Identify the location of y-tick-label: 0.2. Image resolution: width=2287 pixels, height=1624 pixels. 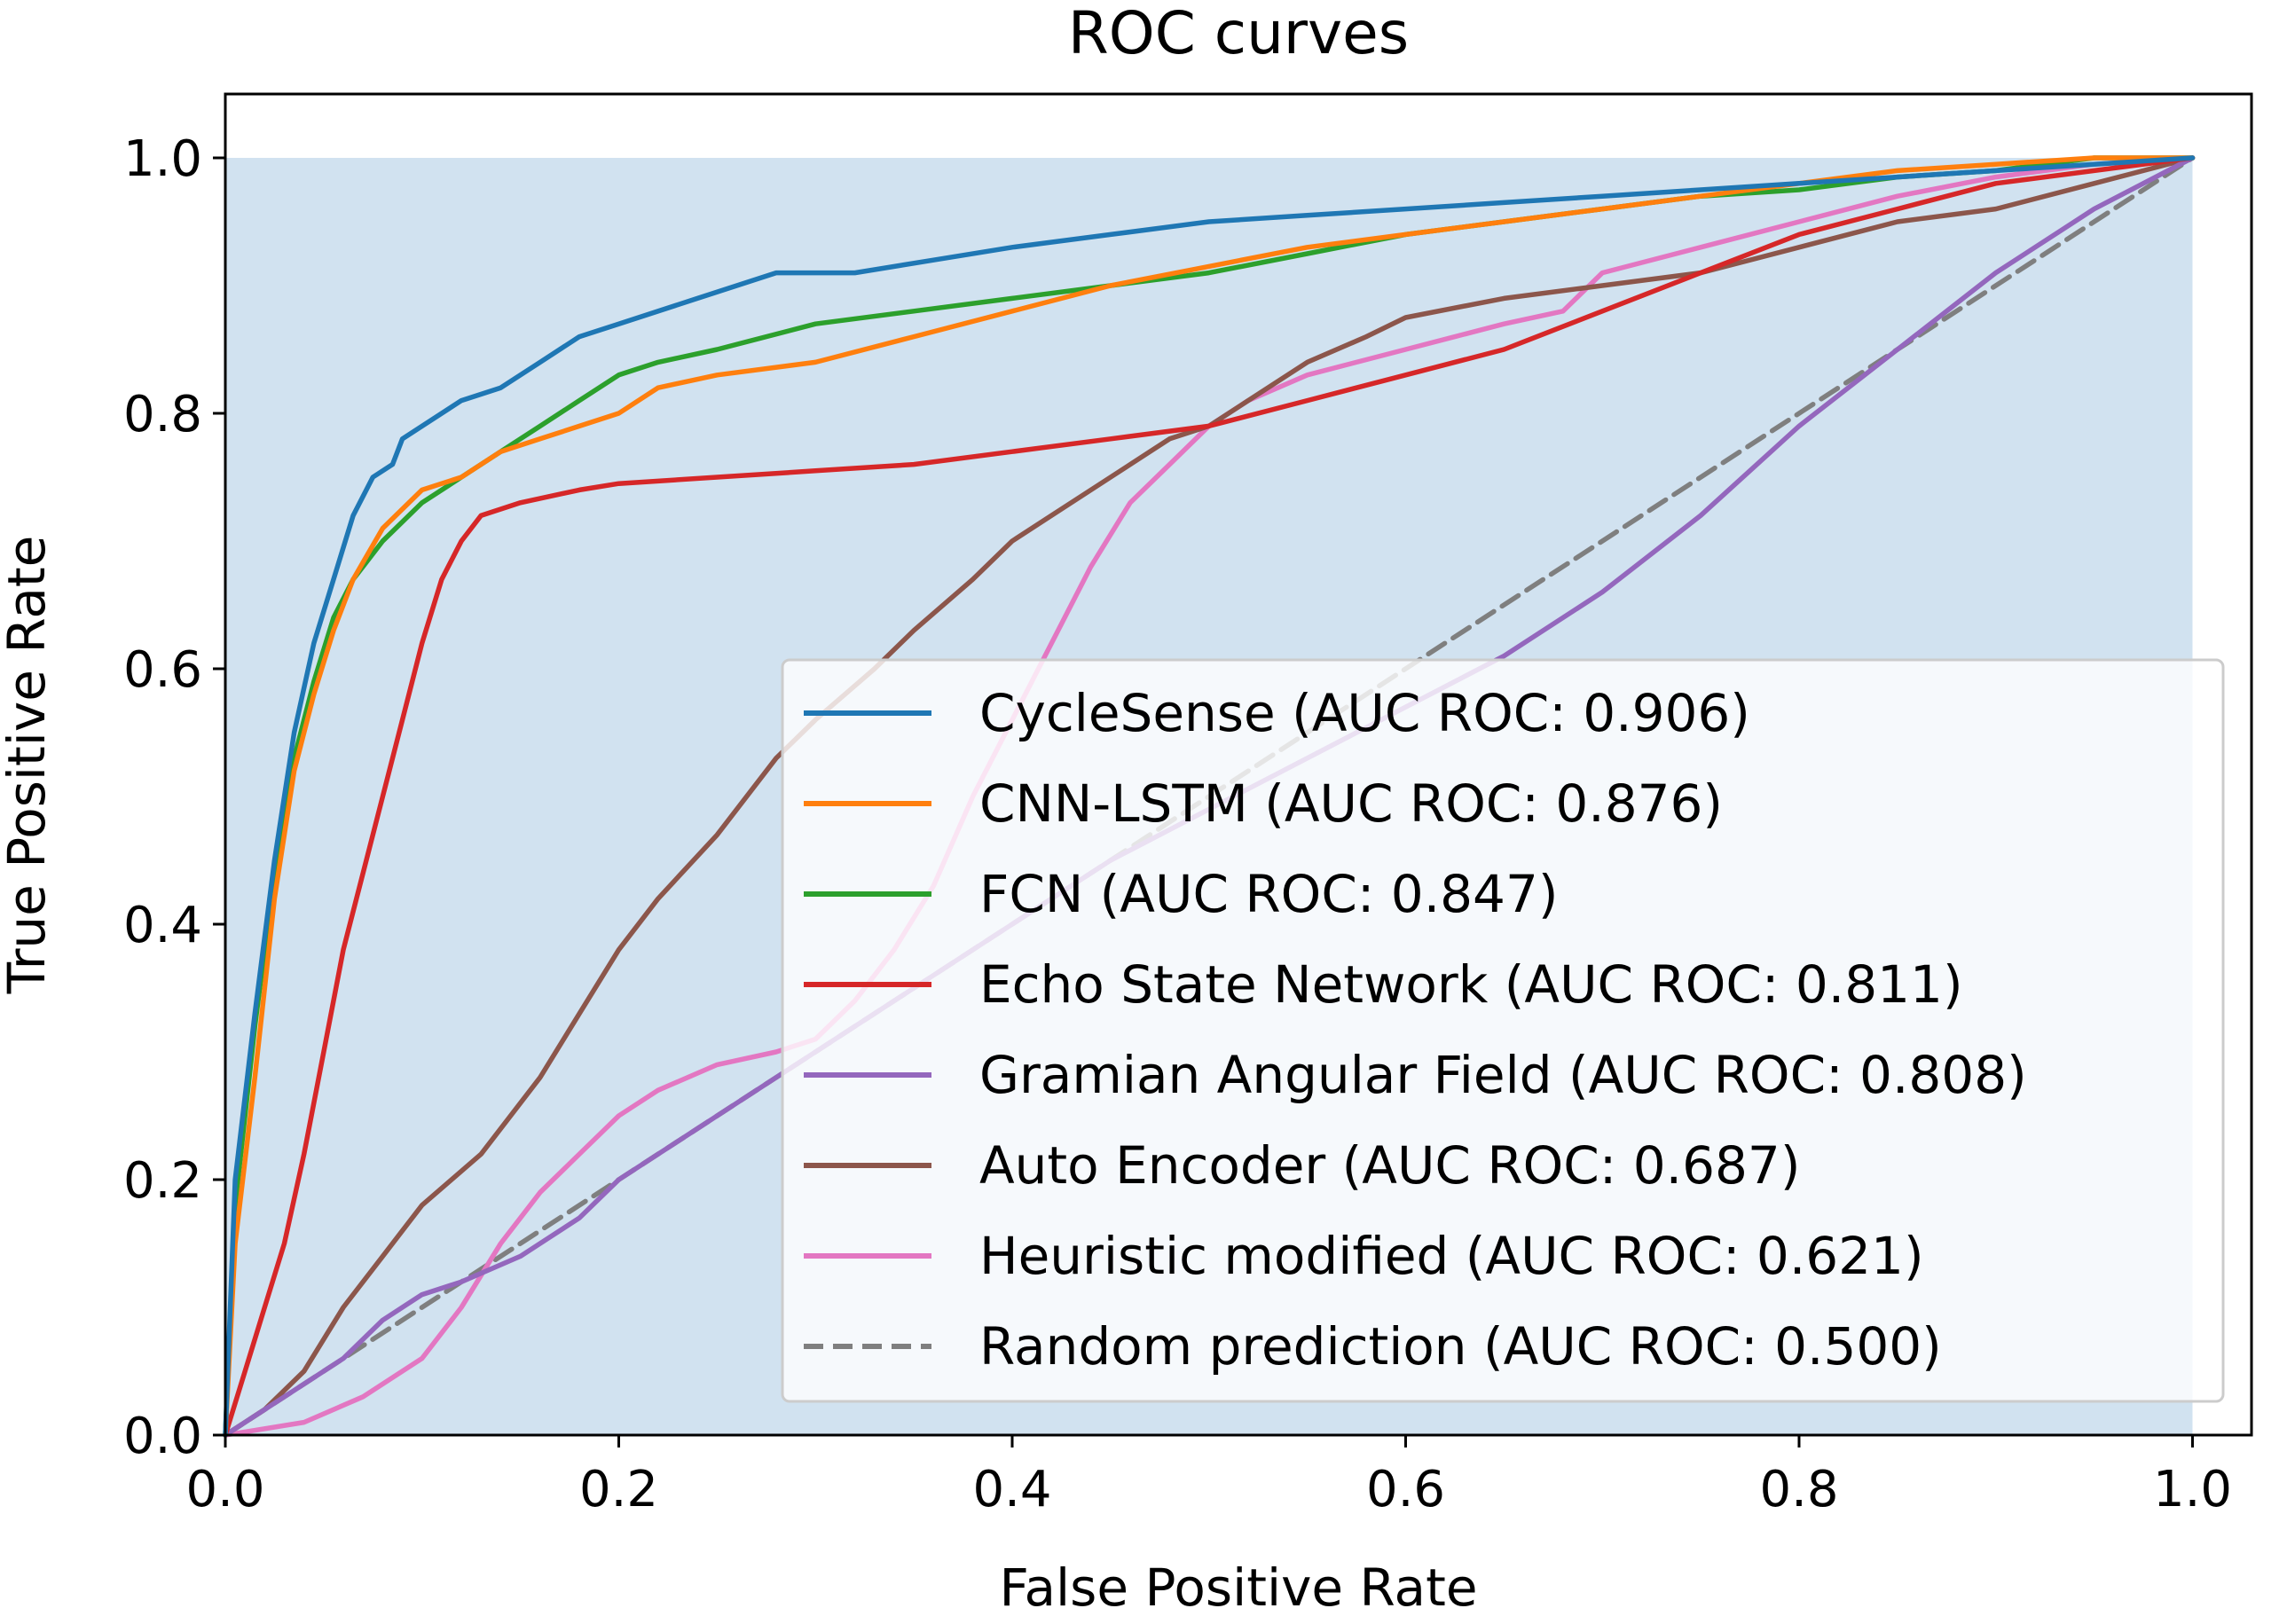
(162, 1181).